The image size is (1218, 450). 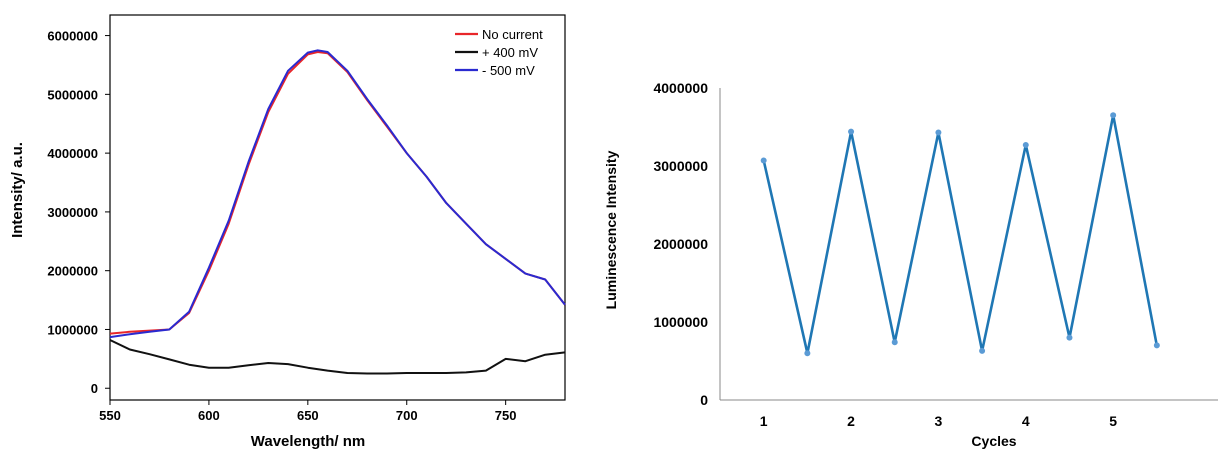 What do you see at coordinates (72, 271) in the screenshot?
I see `spectrum-y-tick-label: 2000000` at bounding box center [72, 271].